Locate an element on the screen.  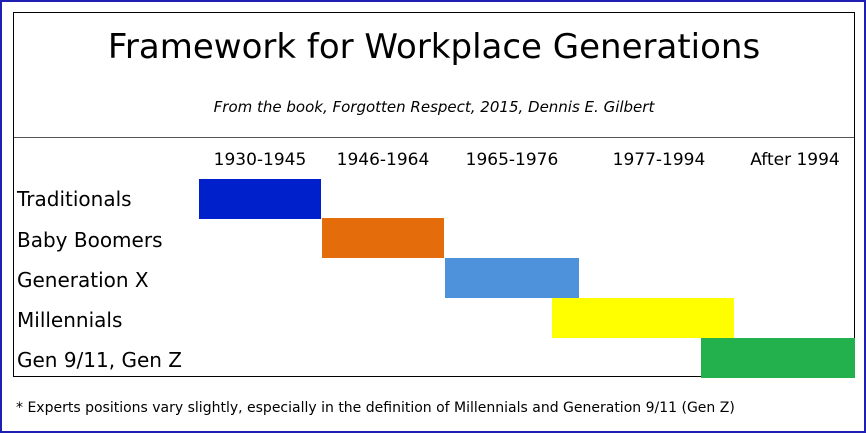
period-1930-1945: 1930-1945 is located at coordinates (260, 160).